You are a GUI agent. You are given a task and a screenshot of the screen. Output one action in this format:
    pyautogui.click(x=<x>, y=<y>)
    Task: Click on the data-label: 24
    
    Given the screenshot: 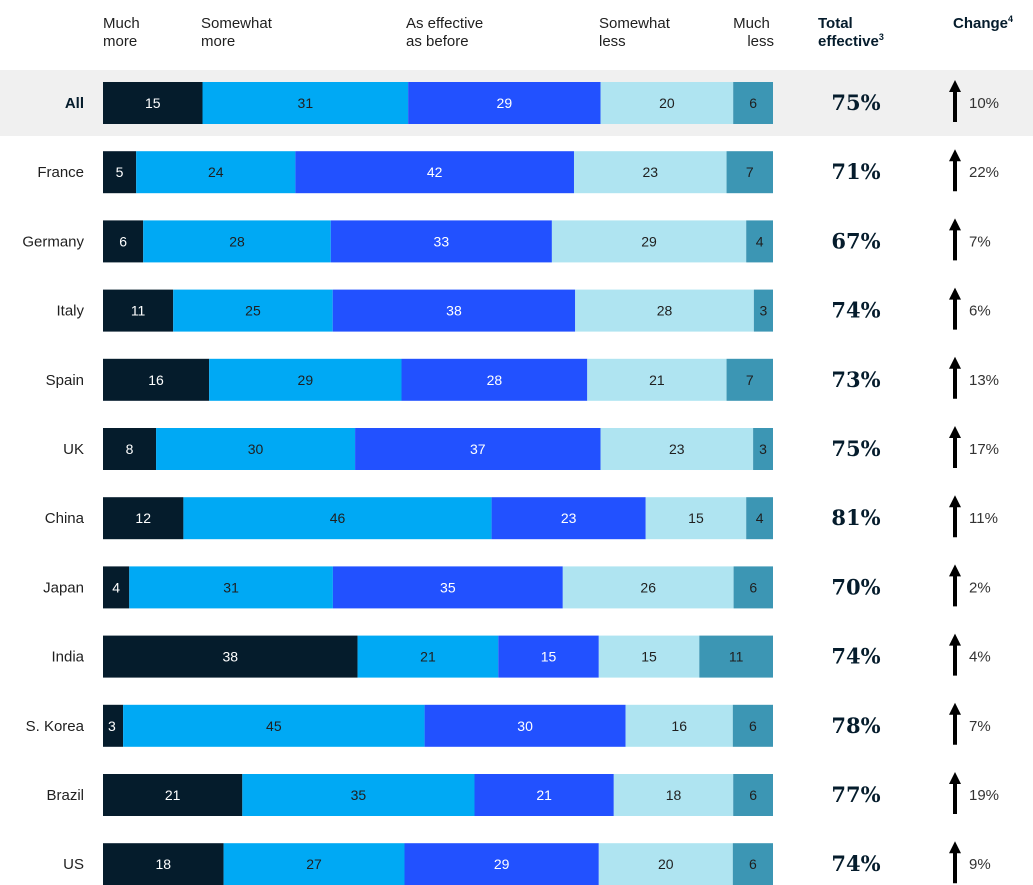 What is the action you would take?
    pyautogui.click(x=216, y=172)
    